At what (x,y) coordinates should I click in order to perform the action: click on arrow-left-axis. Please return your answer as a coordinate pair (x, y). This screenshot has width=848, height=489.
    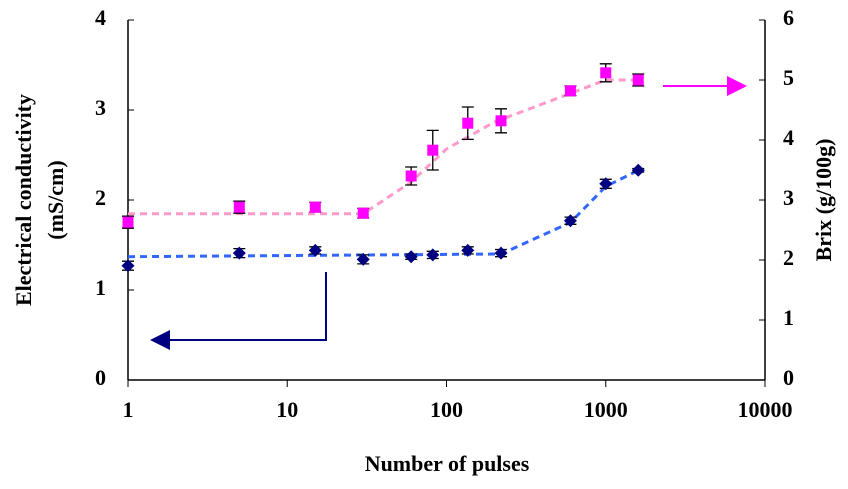
    Looking at the image, I should click on (238, 311).